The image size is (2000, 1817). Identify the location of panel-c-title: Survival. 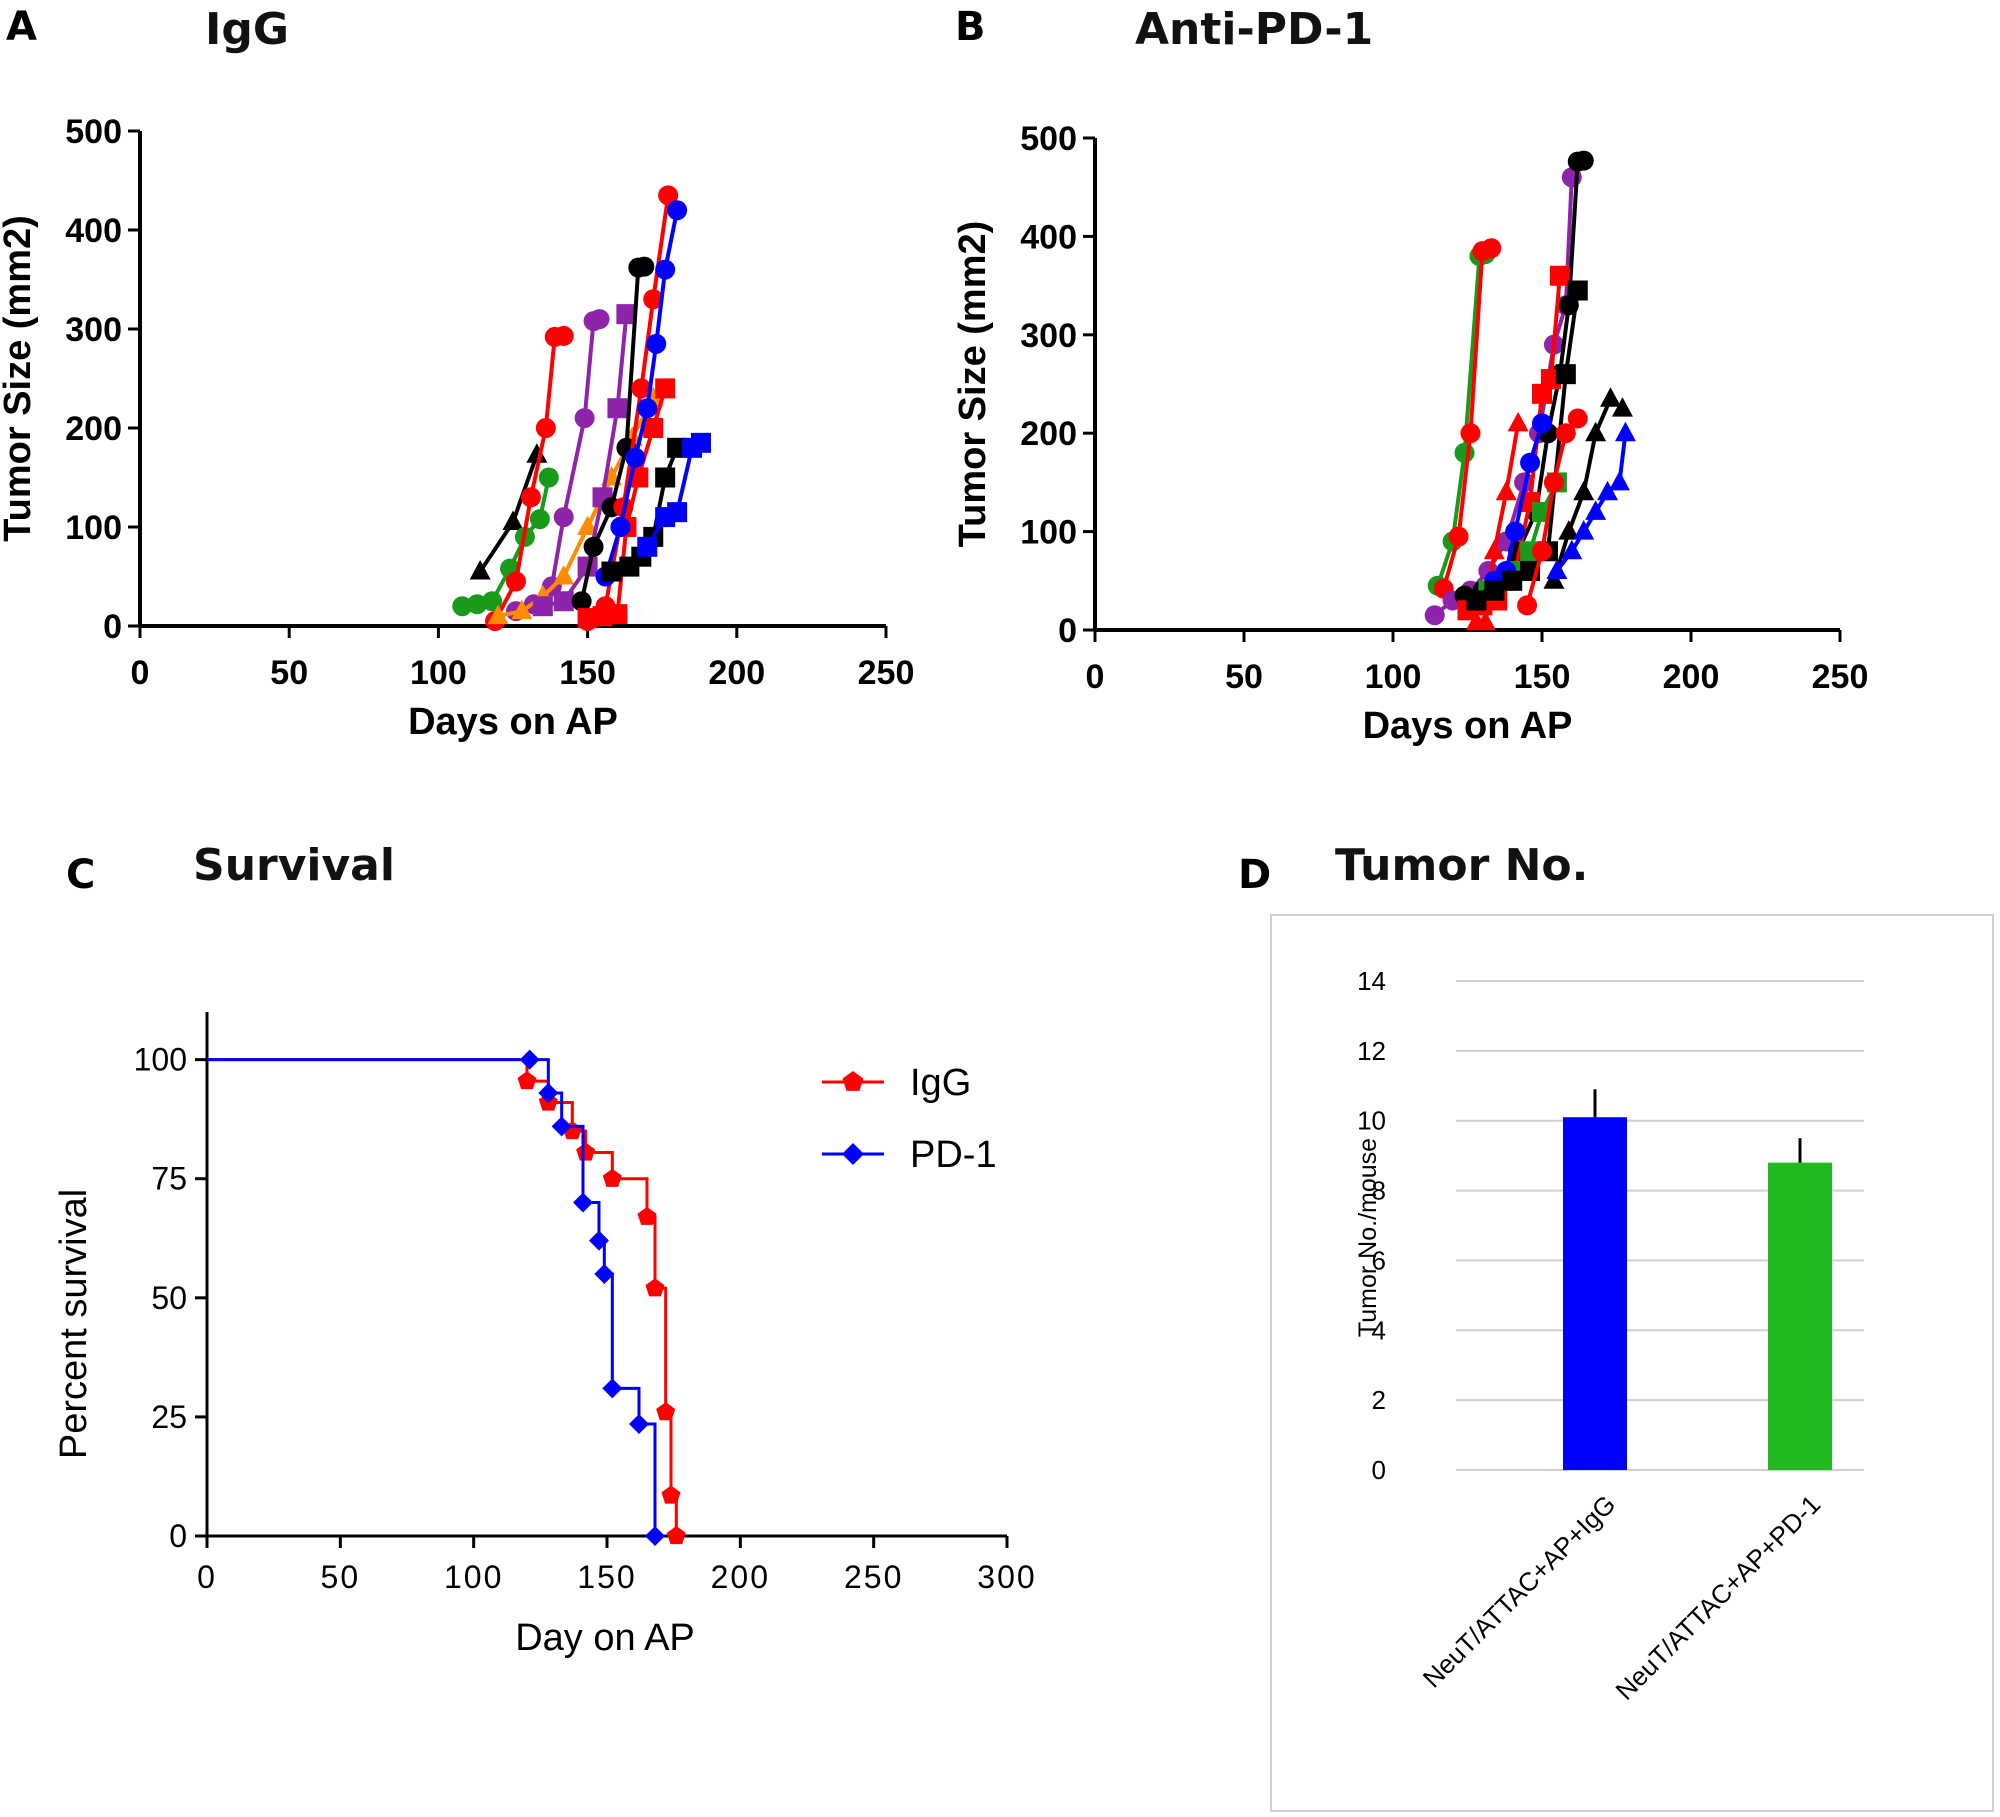
(294, 865).